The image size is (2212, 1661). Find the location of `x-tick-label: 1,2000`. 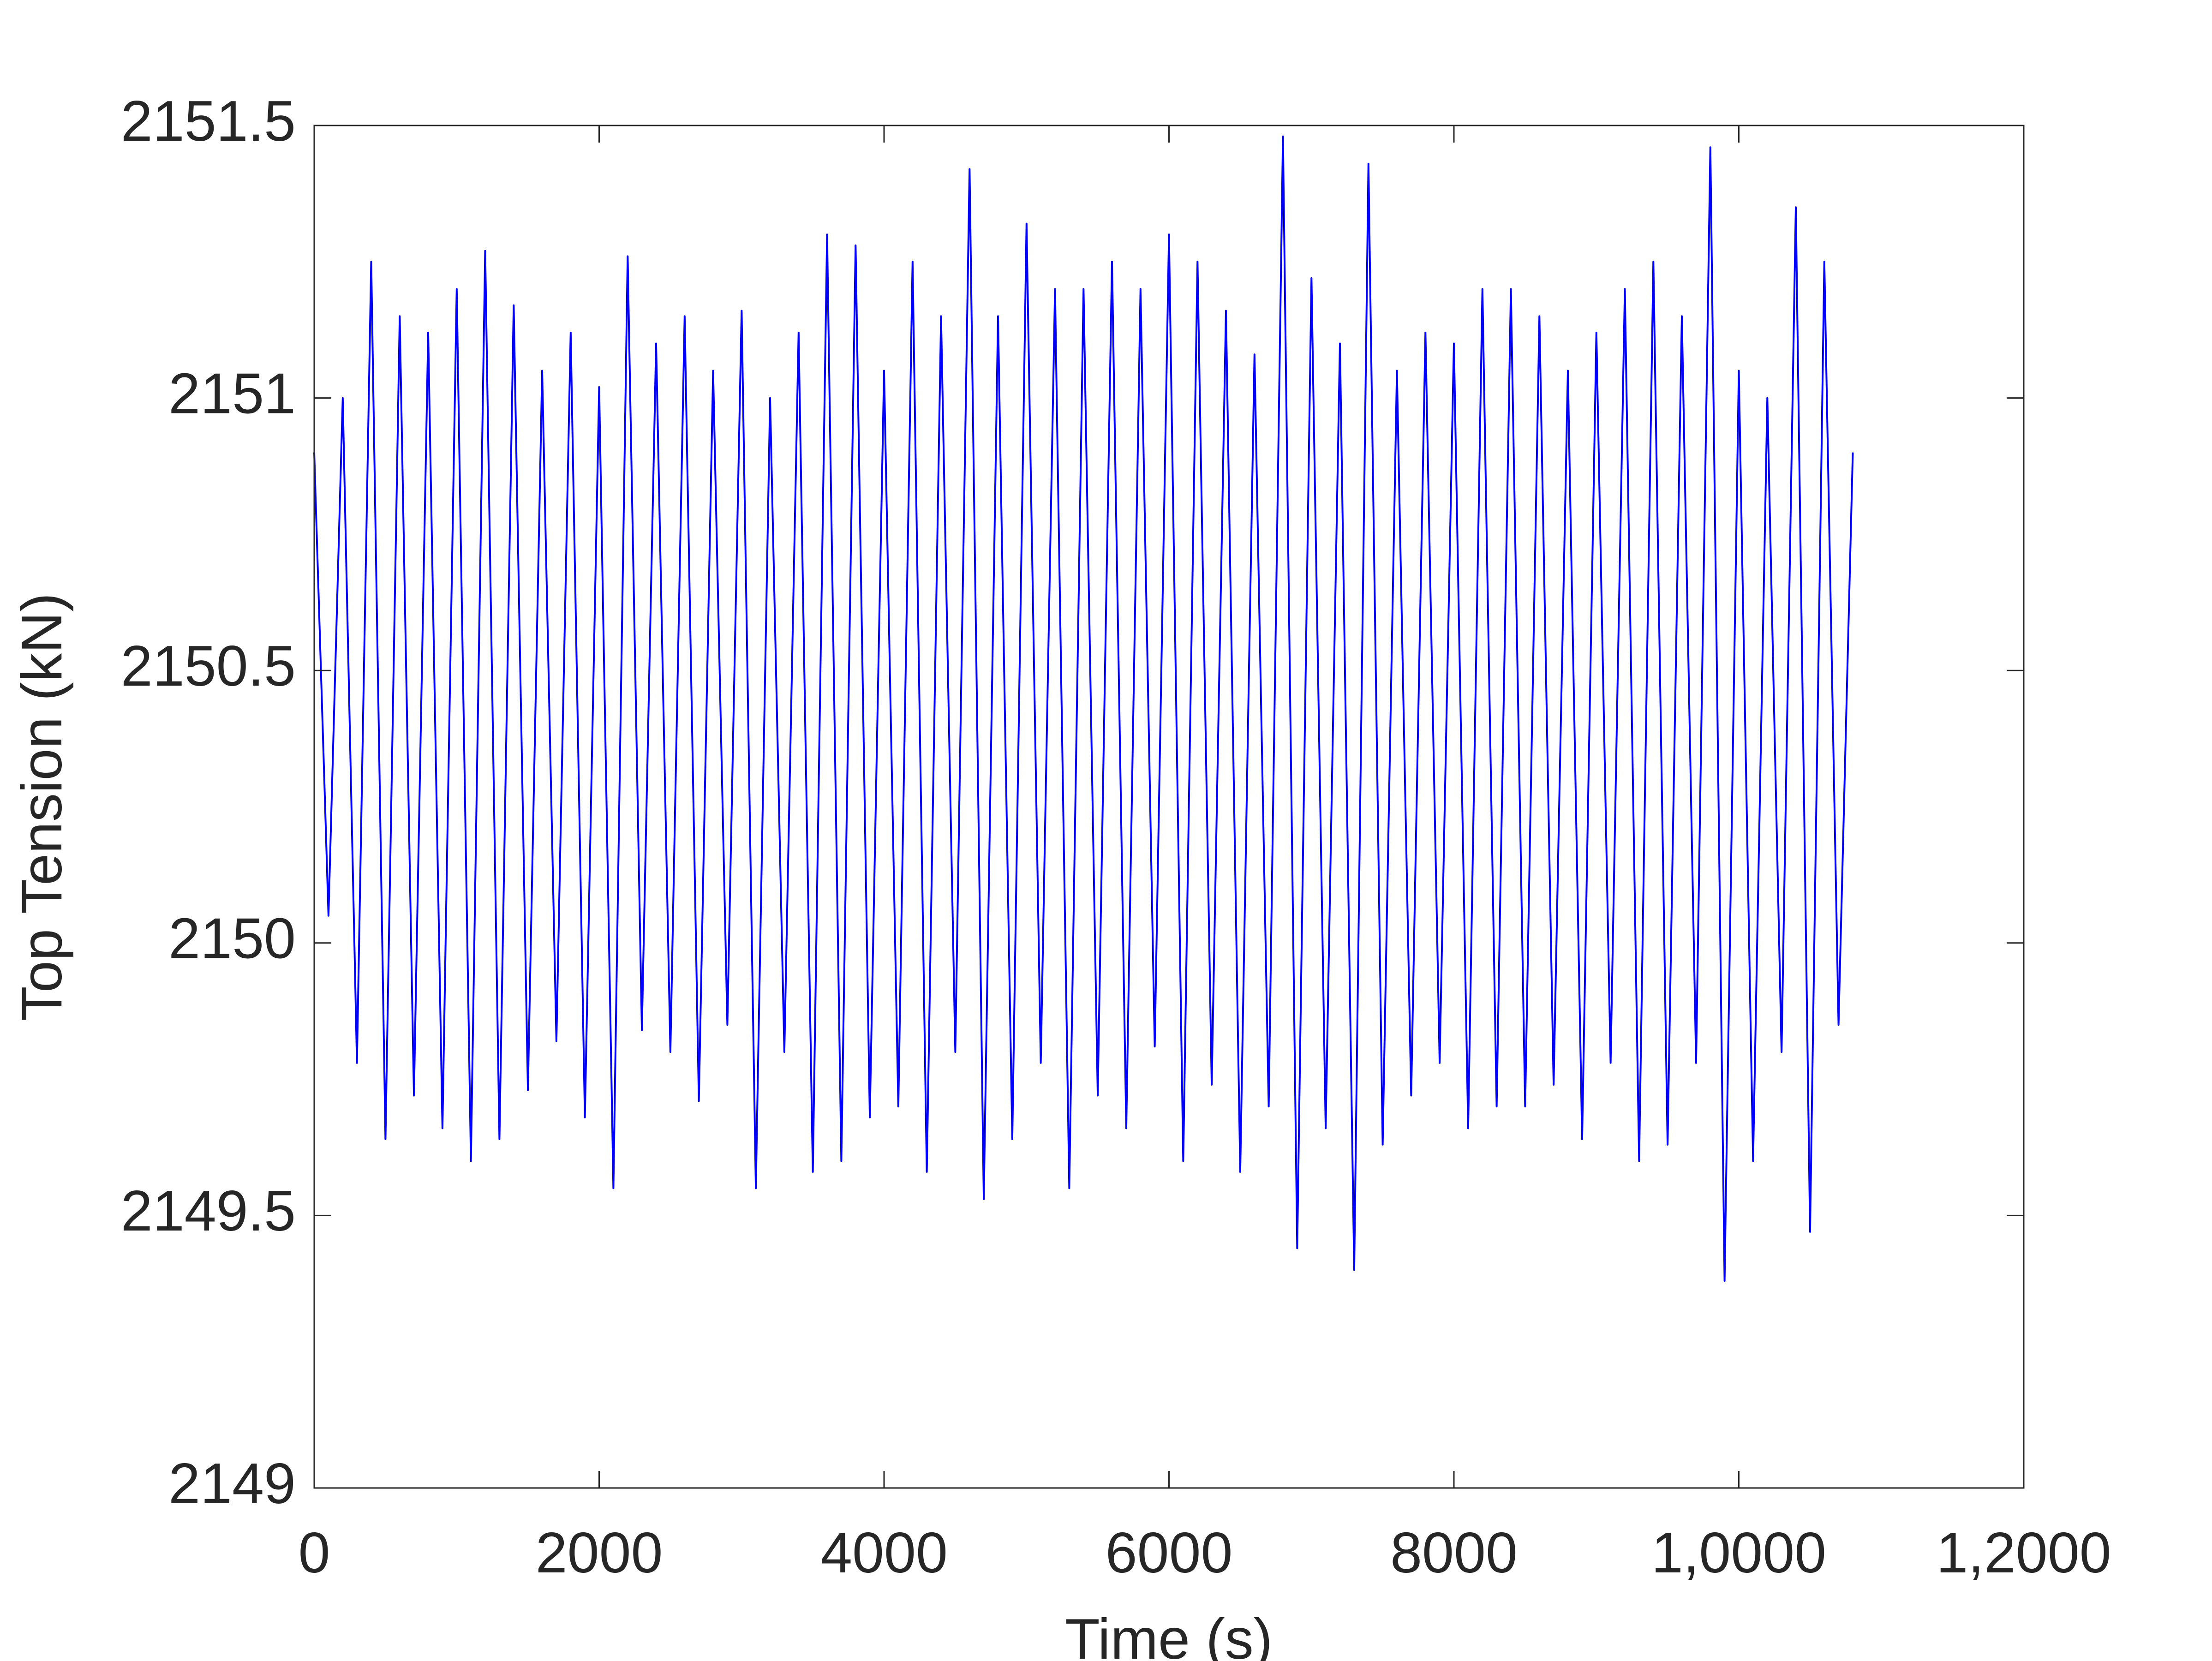

x-tick-label: 1,2000 is located at coordinates (2023, 1553).